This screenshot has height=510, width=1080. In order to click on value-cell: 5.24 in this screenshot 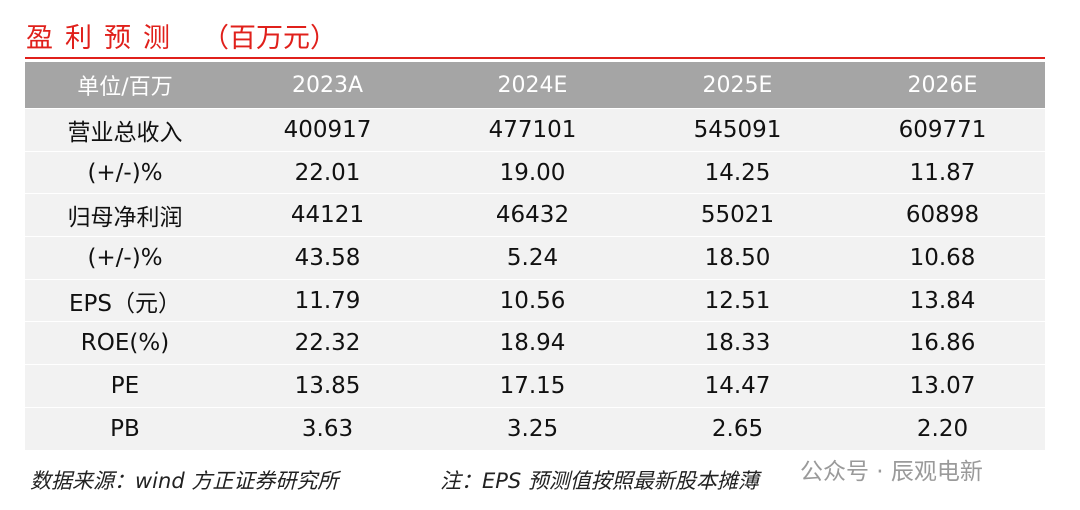, I will do `click(532, 257)`.